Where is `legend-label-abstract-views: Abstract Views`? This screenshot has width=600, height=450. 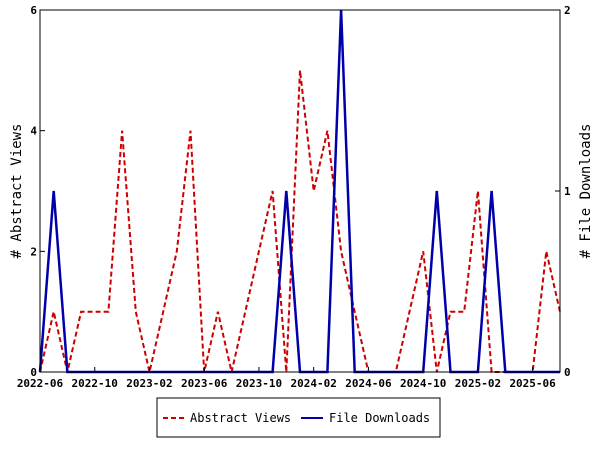 legend-label-abstract-views: Abstract Views is located at coordinates (240, 418).